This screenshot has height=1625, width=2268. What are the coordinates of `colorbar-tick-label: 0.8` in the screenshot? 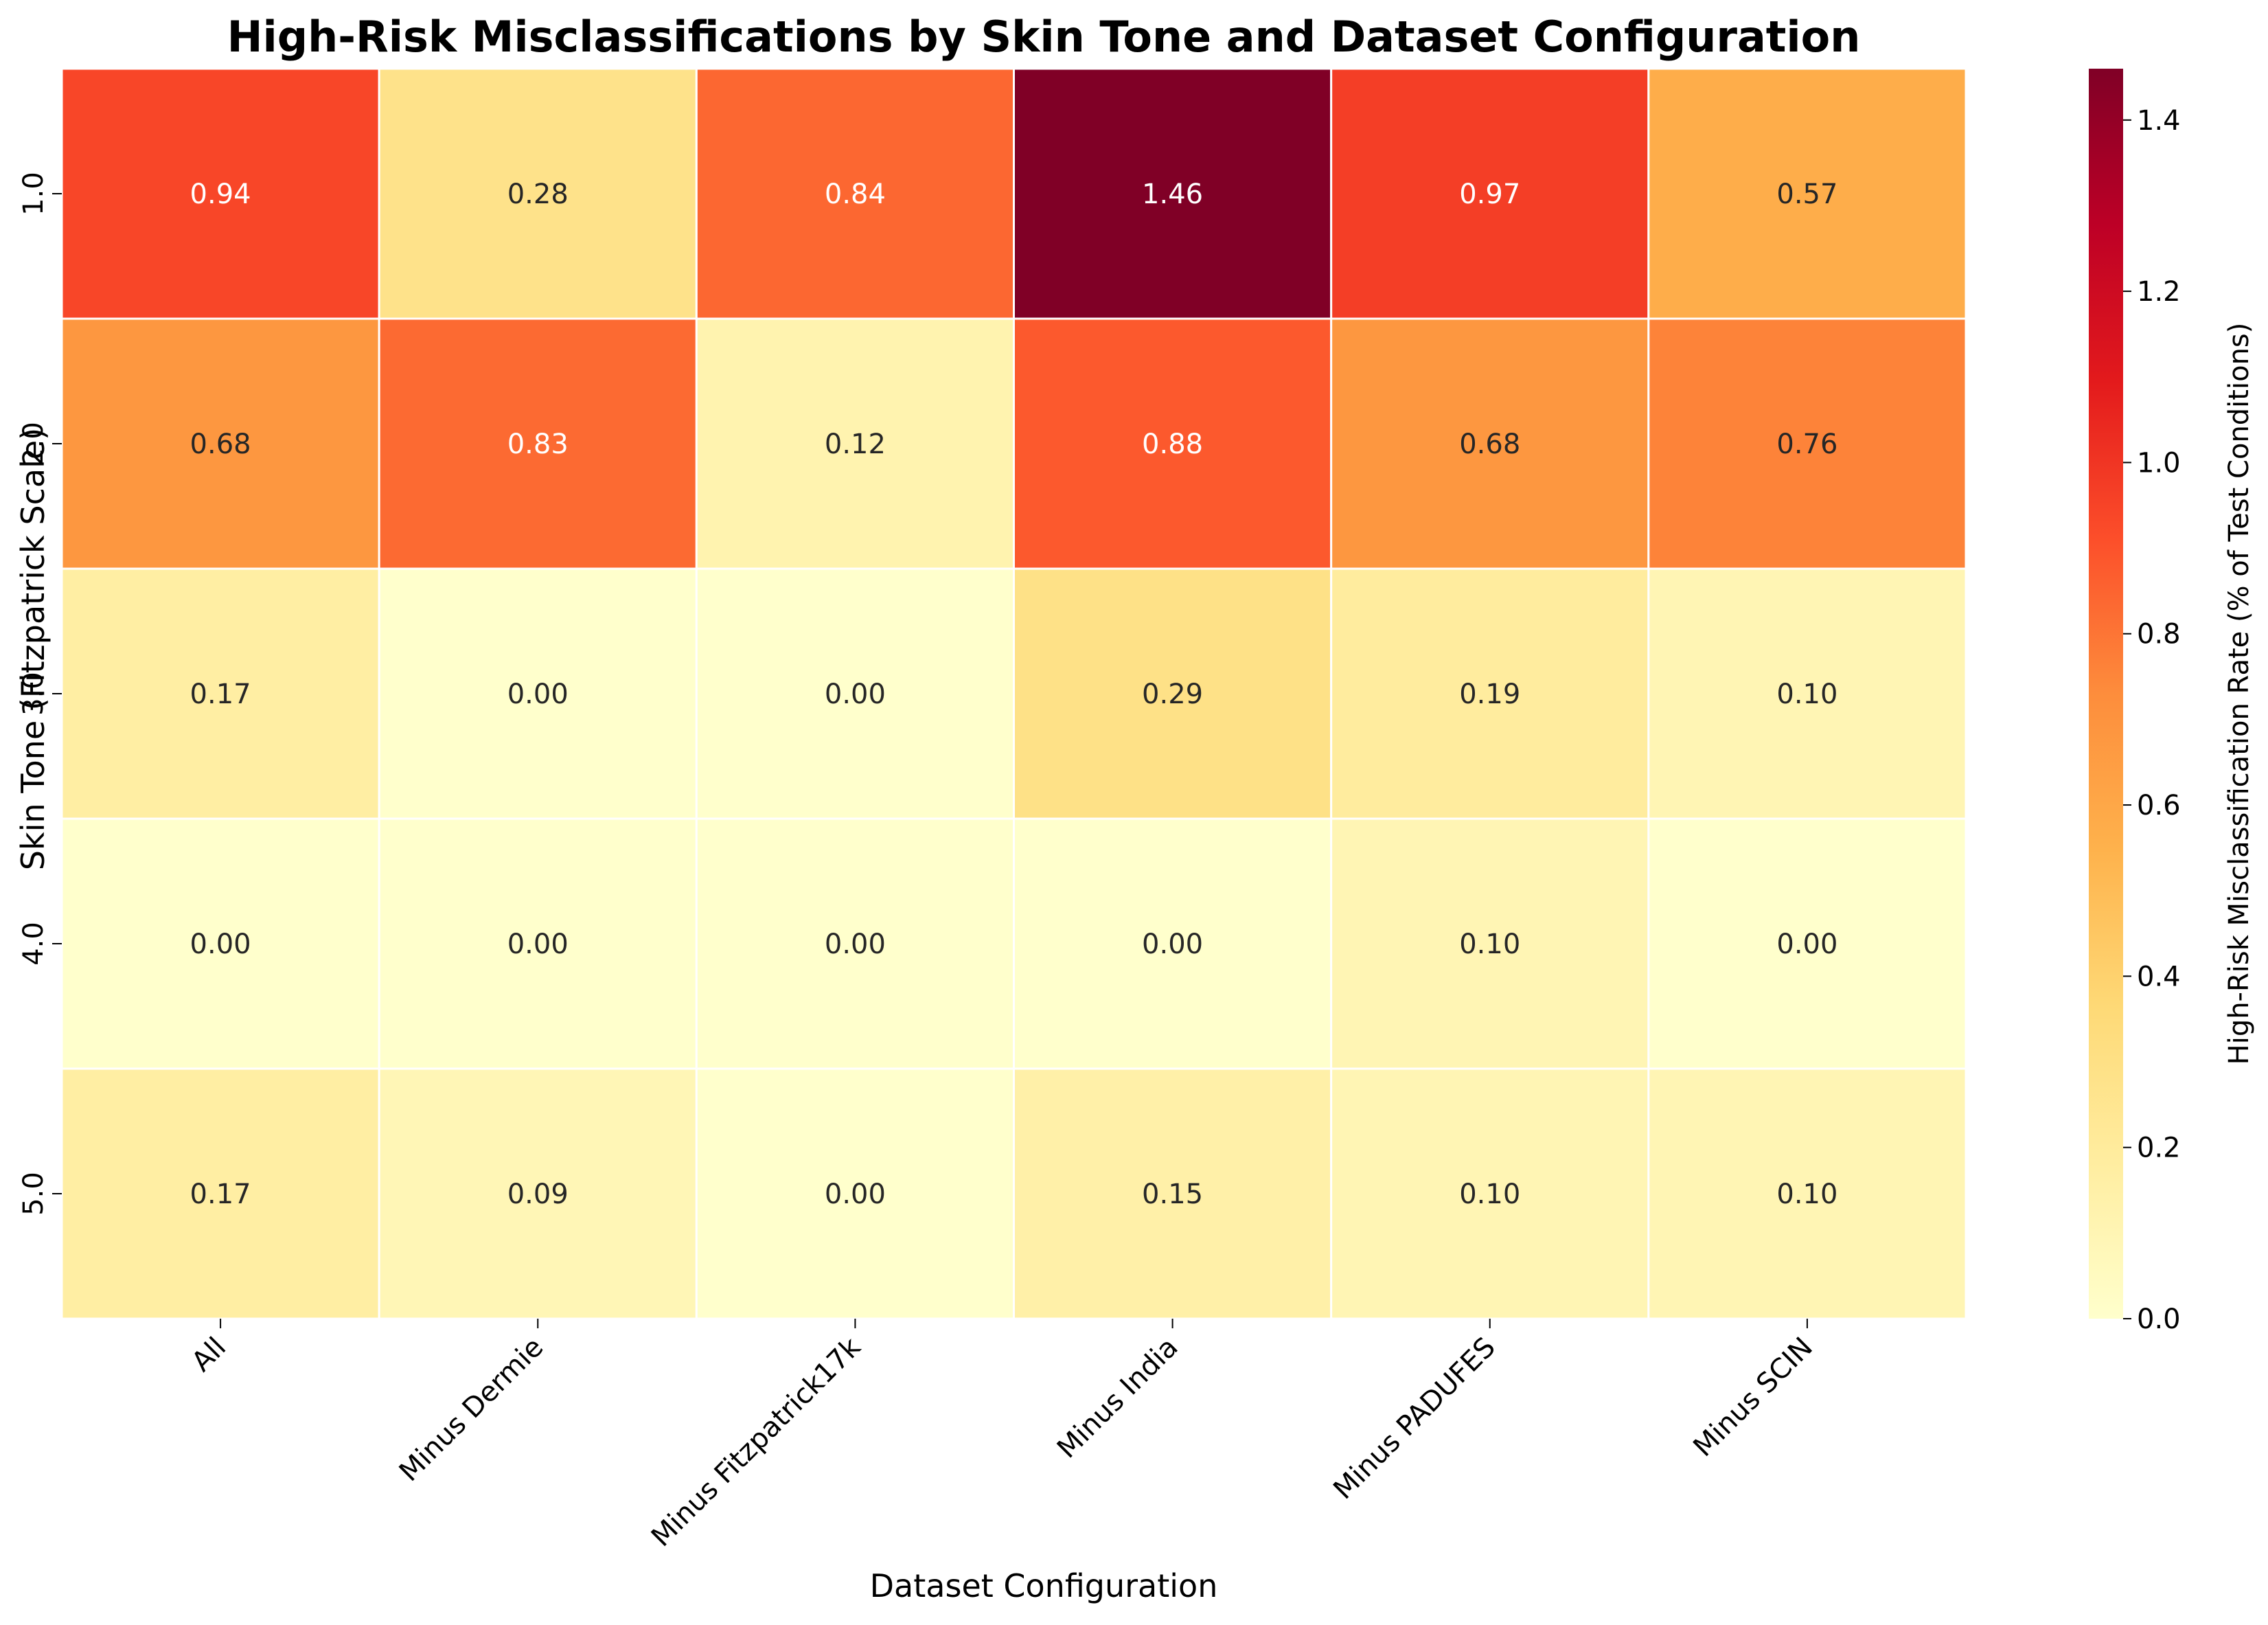 It's located at (2159, 634).